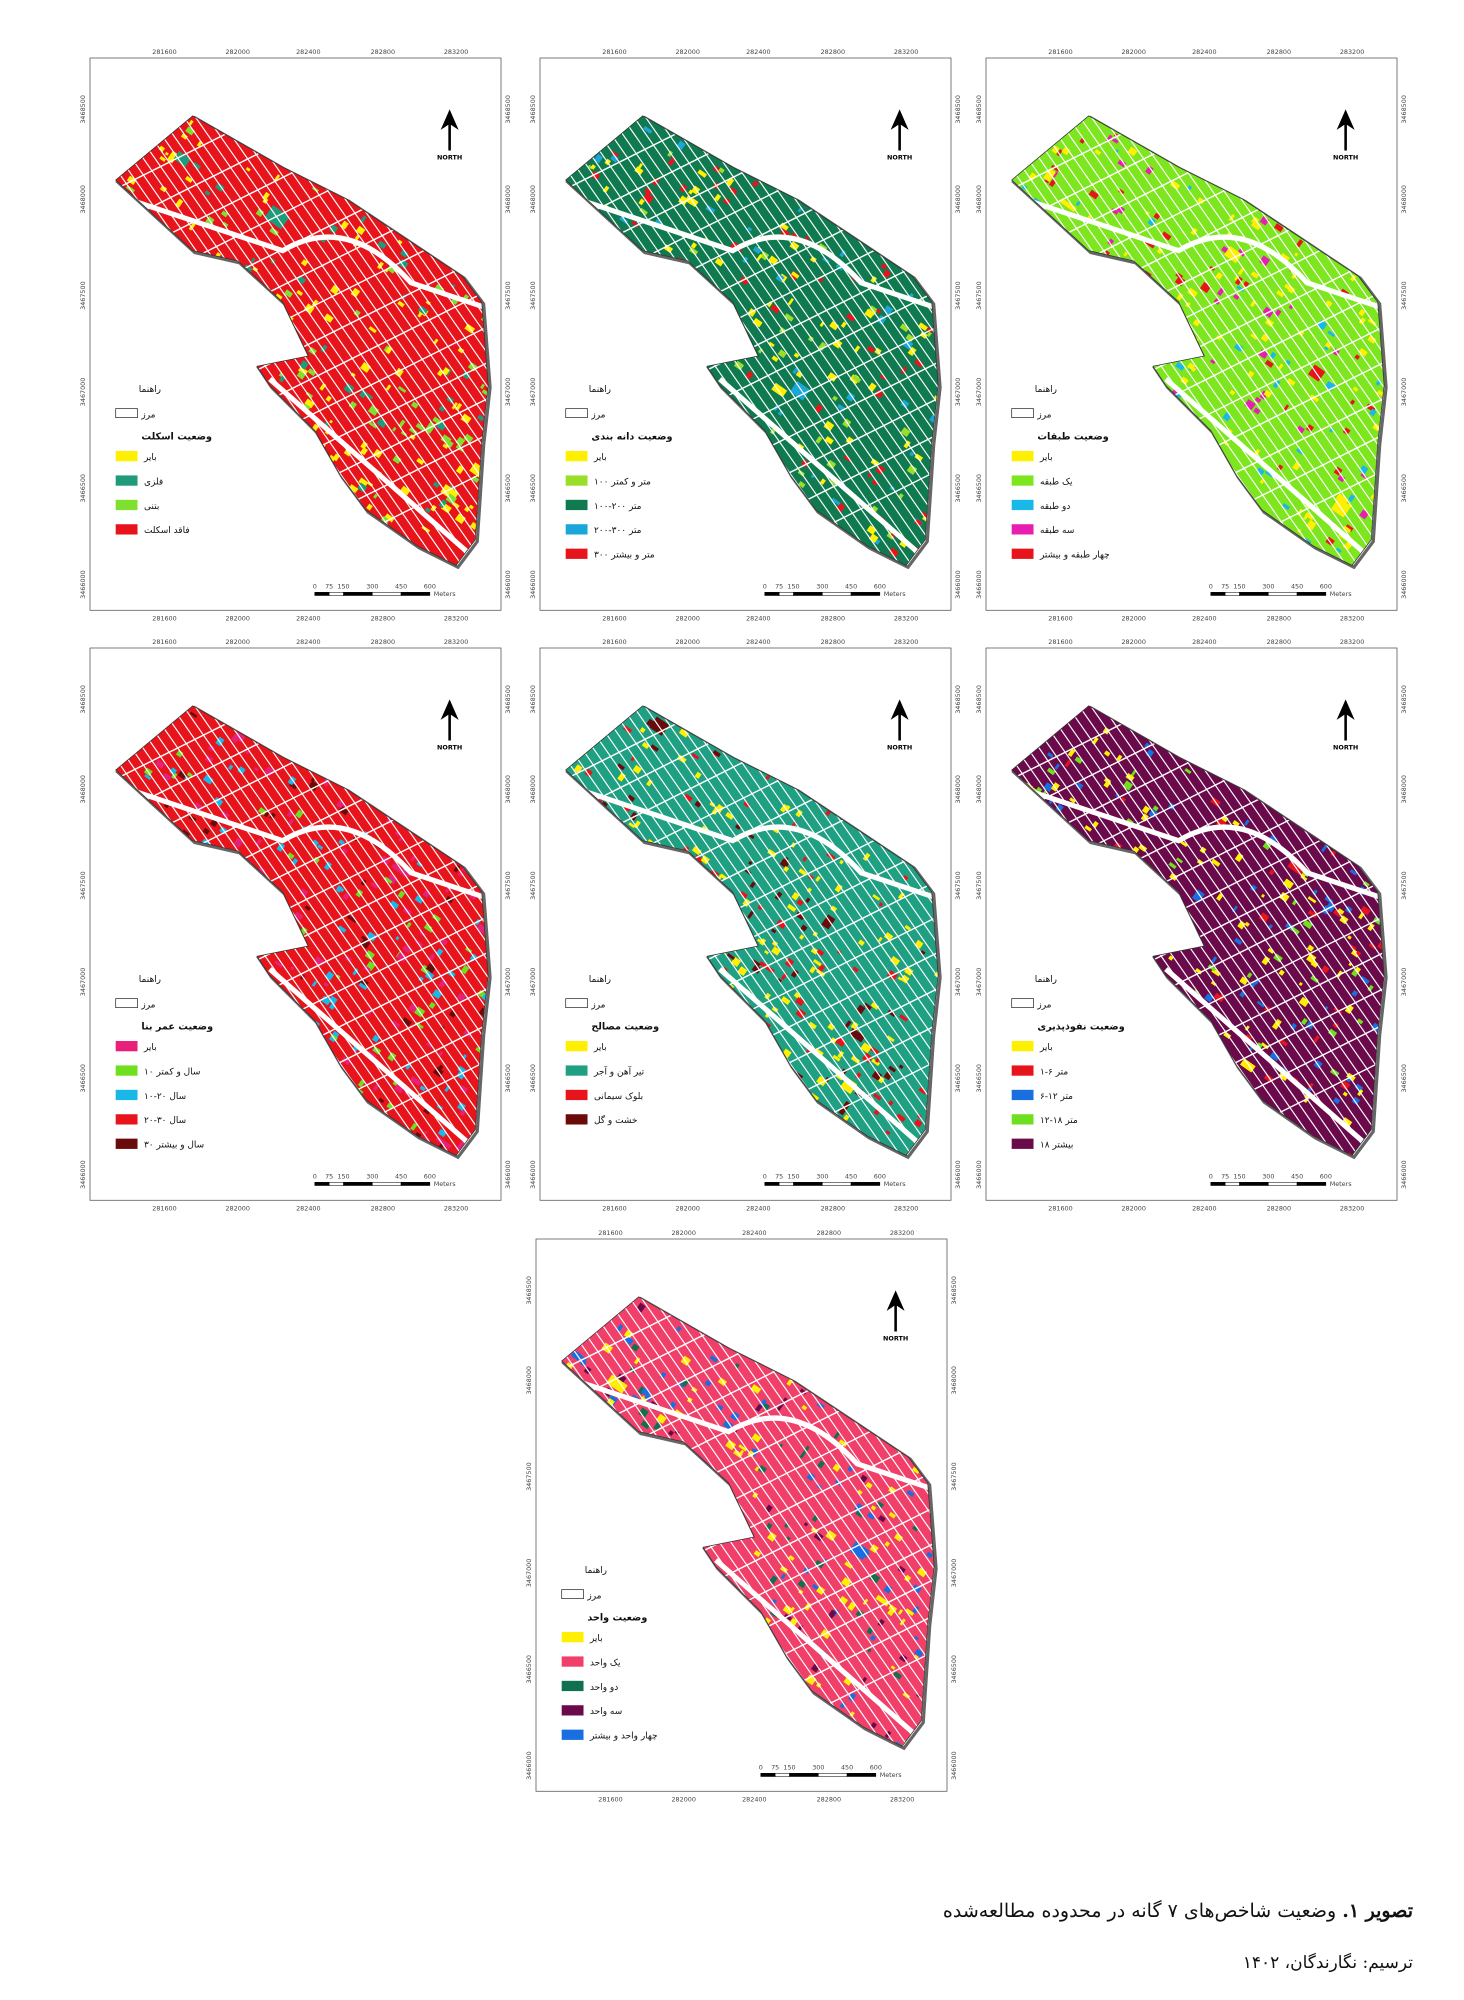 This screenshot has width=1464, height=2000. What do you see at coordinates (979, 789) in the screenshot?
I see `y-tick-label: 3468000` at bounding box center [979, 789].